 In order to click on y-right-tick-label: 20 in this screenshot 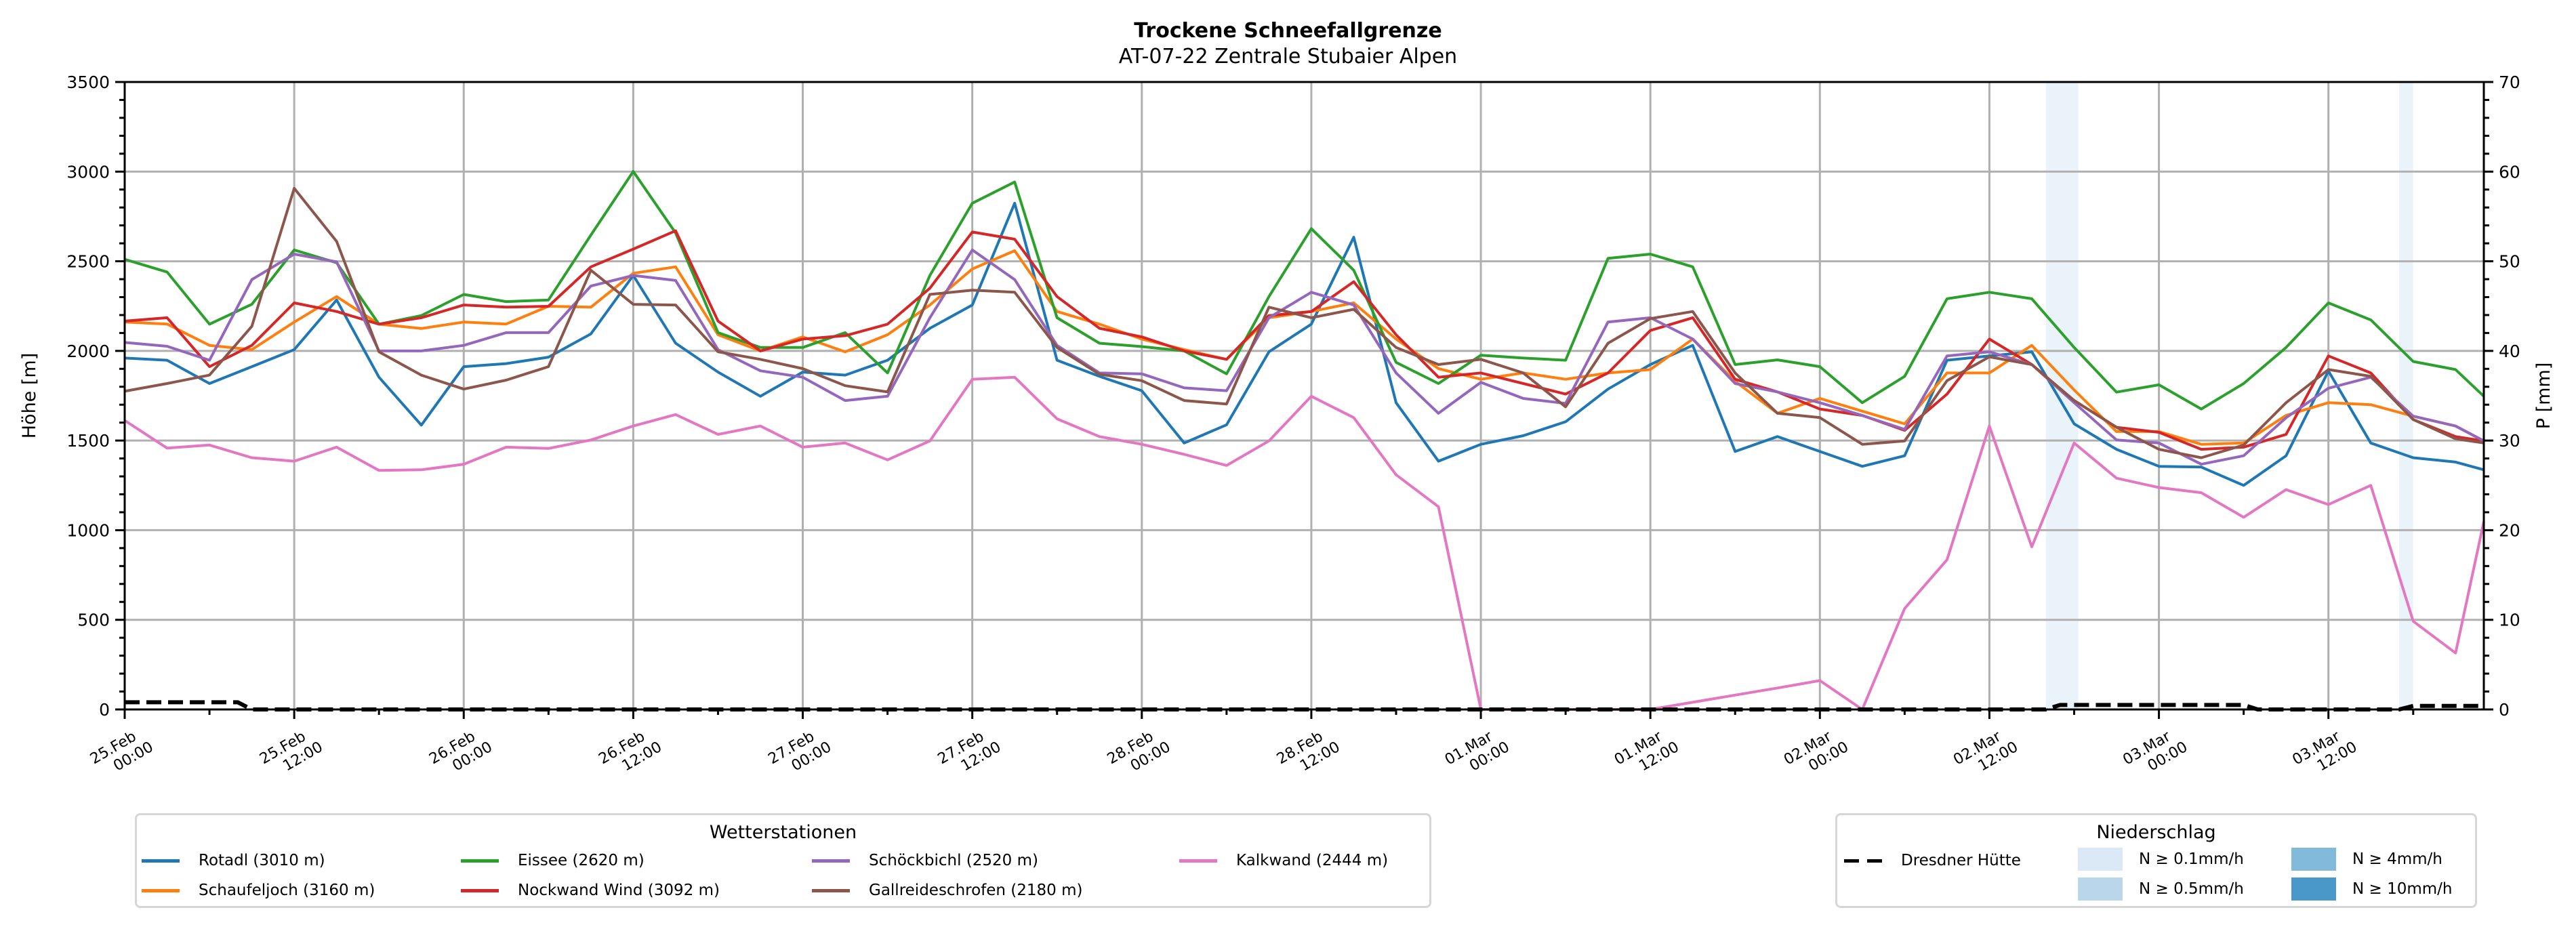, I will do `click(2510, 530)`.